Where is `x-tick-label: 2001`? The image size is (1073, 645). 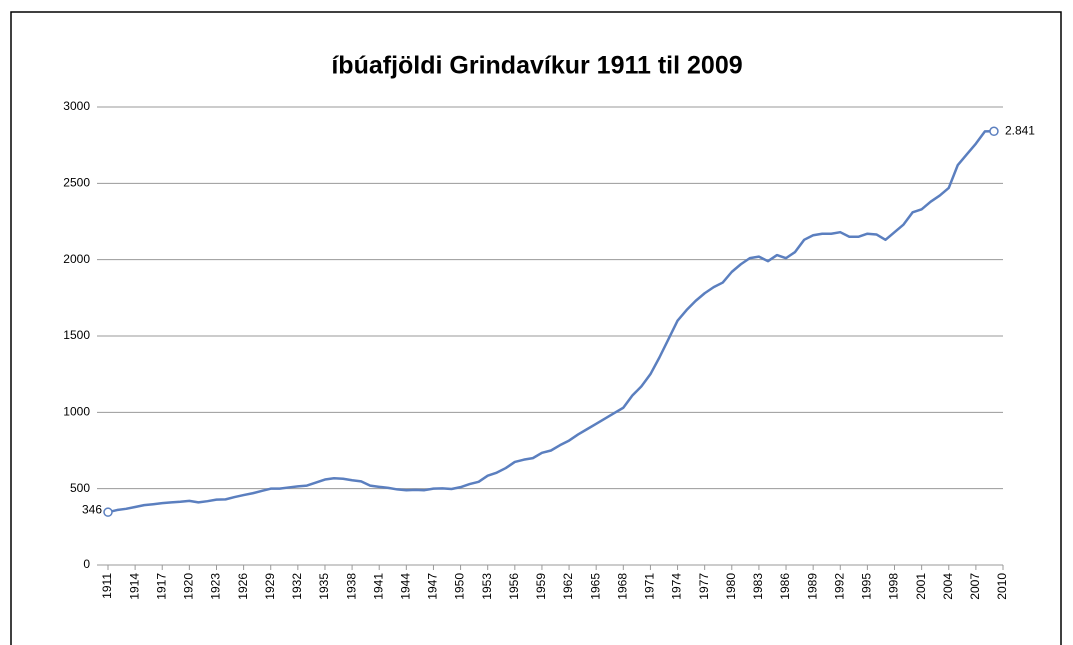
x-tick-label: 2001 is located at coordinates (921, 586).